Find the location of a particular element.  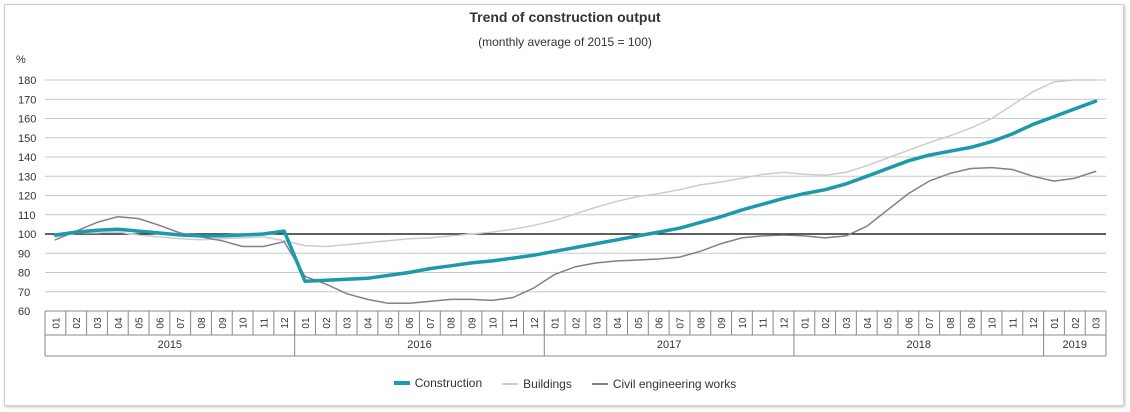

year-label: 2019 is located at coordinates (1075, 345).